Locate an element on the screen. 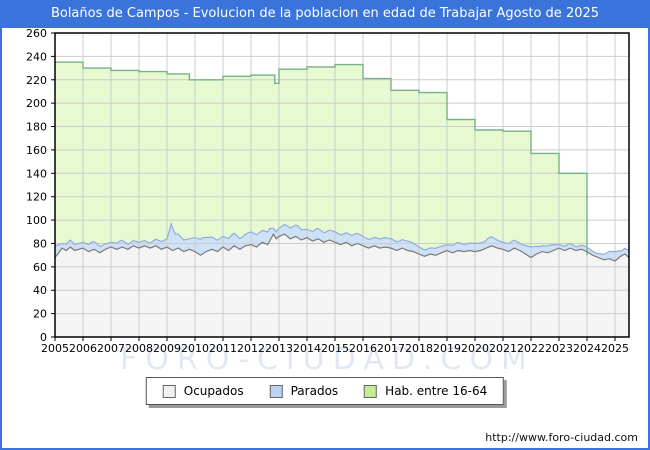  site-url: http://www.foro-ciudad.com is located at coordinates (561, 437).